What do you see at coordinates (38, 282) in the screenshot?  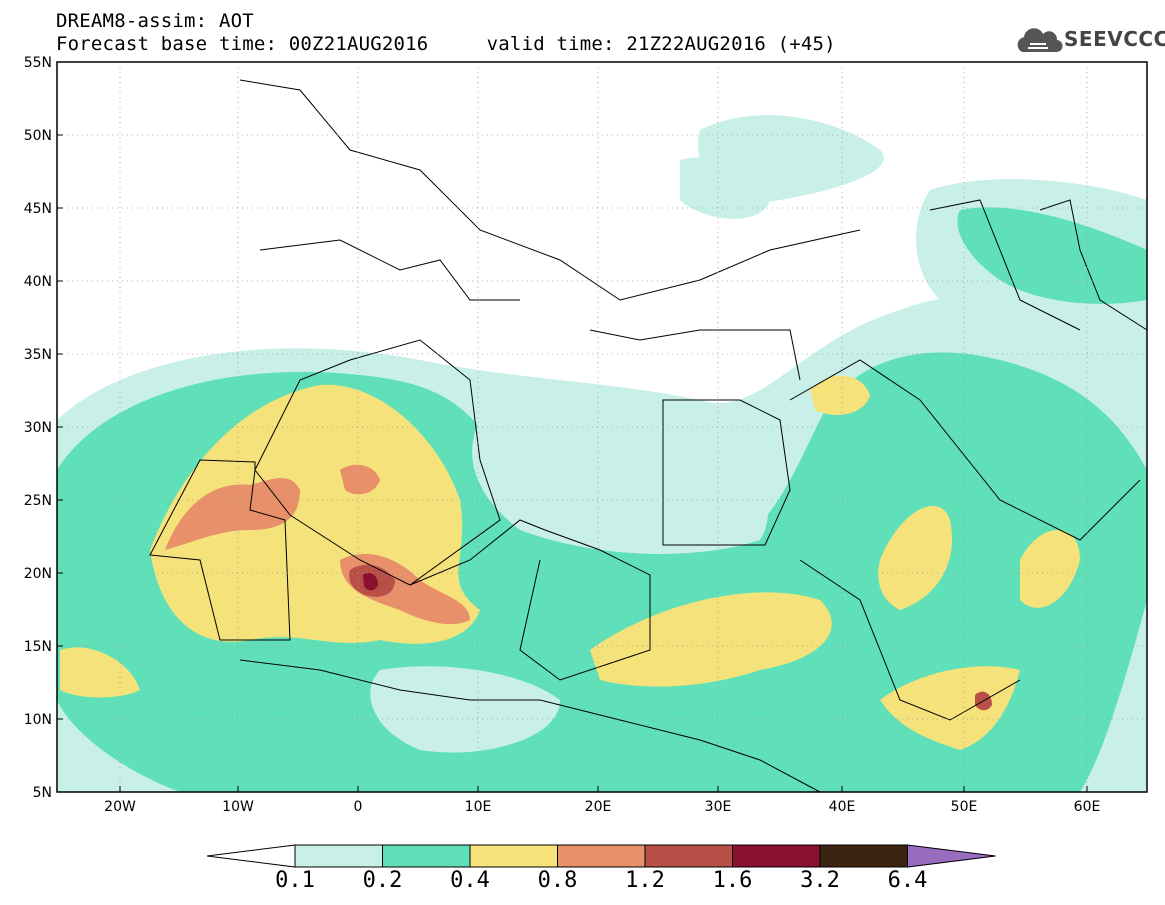 I see `lat-tick-label: 40N` at bounding box center [38, 282].